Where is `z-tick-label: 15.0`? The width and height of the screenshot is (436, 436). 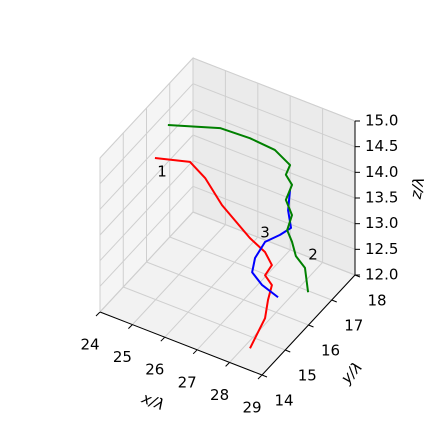
z-tick-label: 15.0 is located at coordinates (381, 121).